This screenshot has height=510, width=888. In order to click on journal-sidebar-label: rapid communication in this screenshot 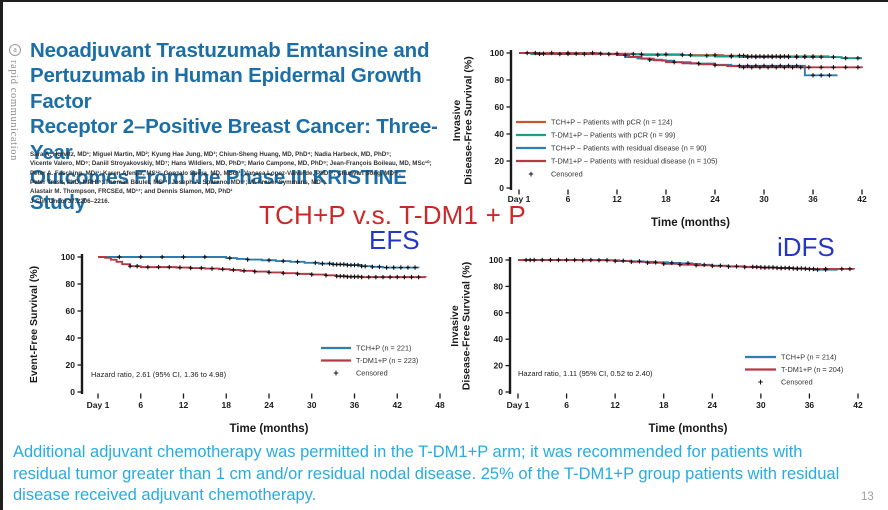, I will do `click(13, 110)`.